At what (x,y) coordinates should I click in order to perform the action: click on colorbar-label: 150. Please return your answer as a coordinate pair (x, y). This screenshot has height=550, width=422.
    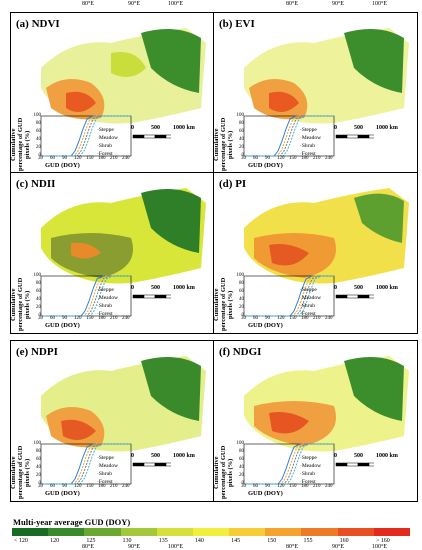
    Looking at the image, I should click on (272, 541).